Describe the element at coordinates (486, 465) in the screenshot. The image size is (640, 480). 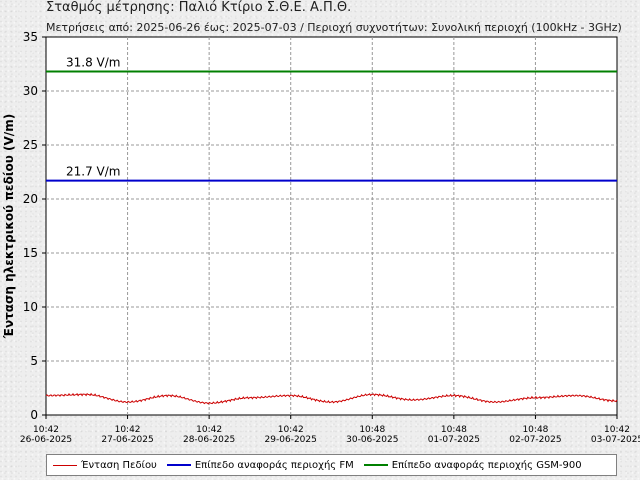
I see `legend-label-gsm: Επίπεδο αναφοράς περιοχής GSM-900` at that location.